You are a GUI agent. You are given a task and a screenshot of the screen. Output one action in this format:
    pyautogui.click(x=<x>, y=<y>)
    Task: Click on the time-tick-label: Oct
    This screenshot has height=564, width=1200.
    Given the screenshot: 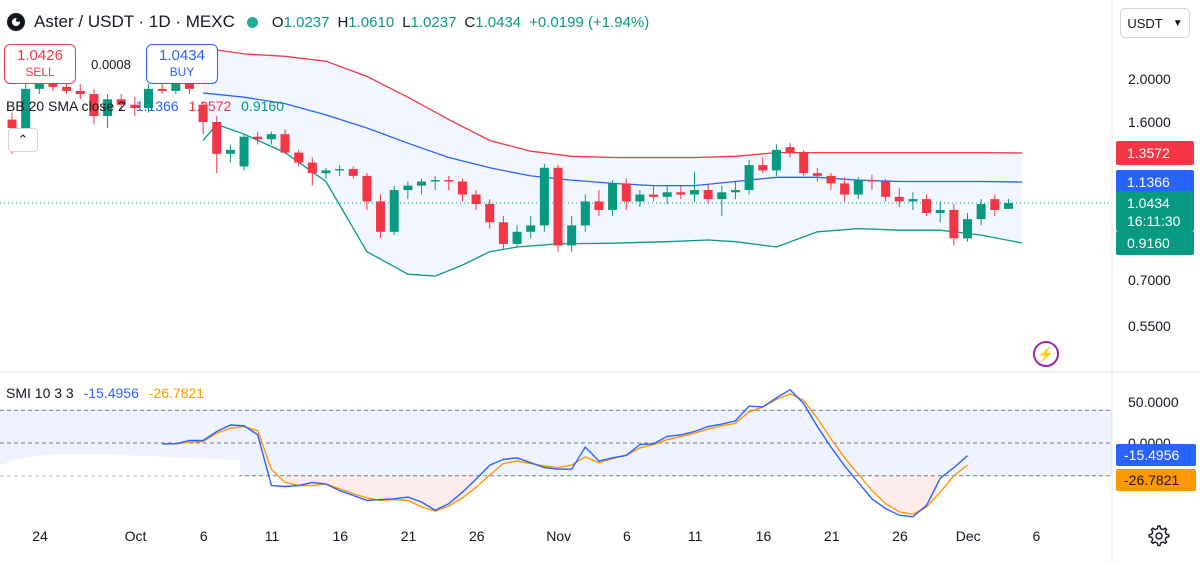 What is the action you would take?
    pyautogui.click(x=136, y=536)
    